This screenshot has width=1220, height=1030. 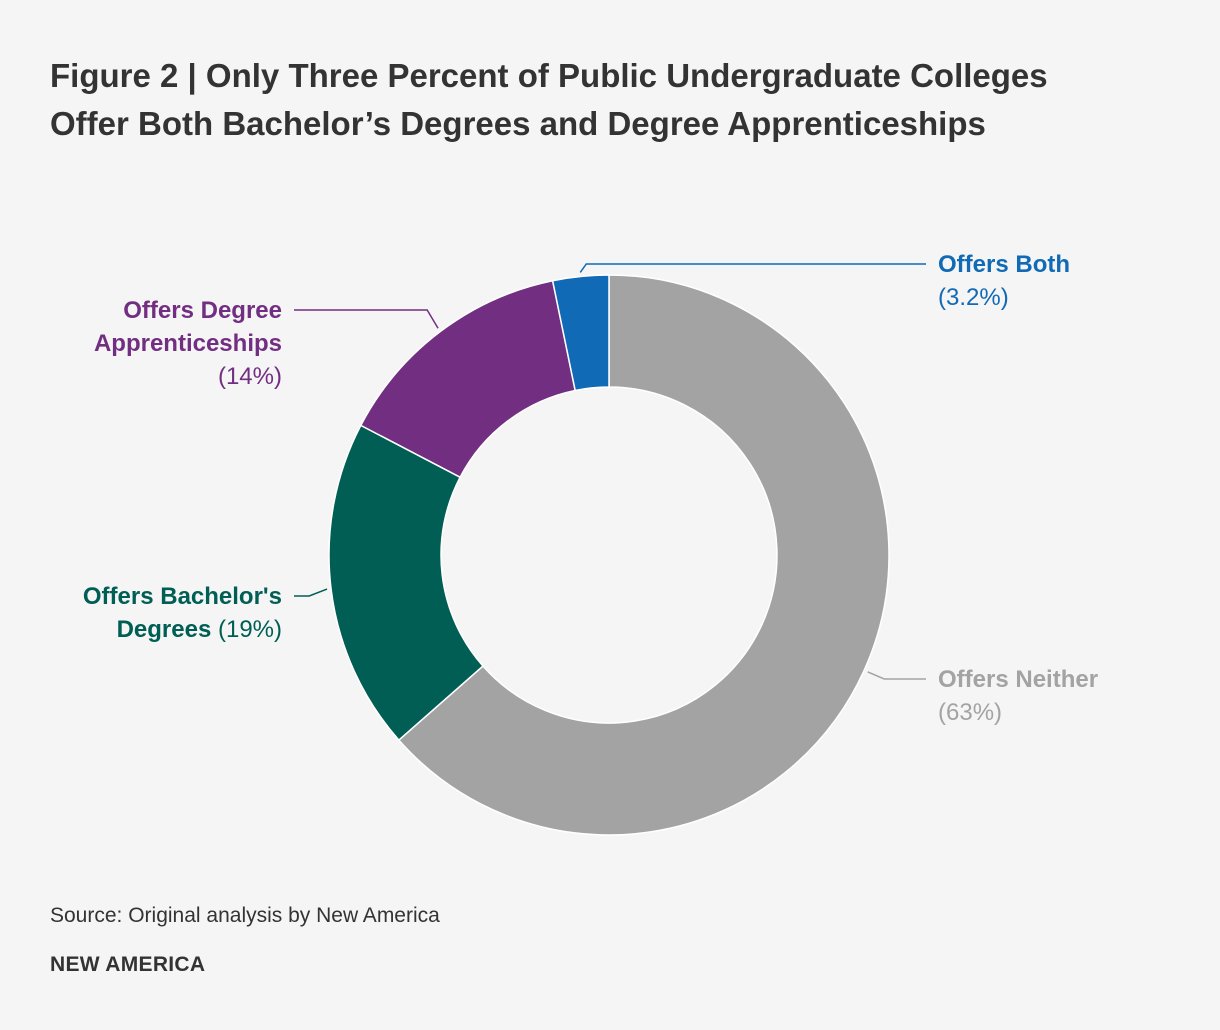 I want to click on slice-label-line: Offers Both, so click(x=1004, y=264).